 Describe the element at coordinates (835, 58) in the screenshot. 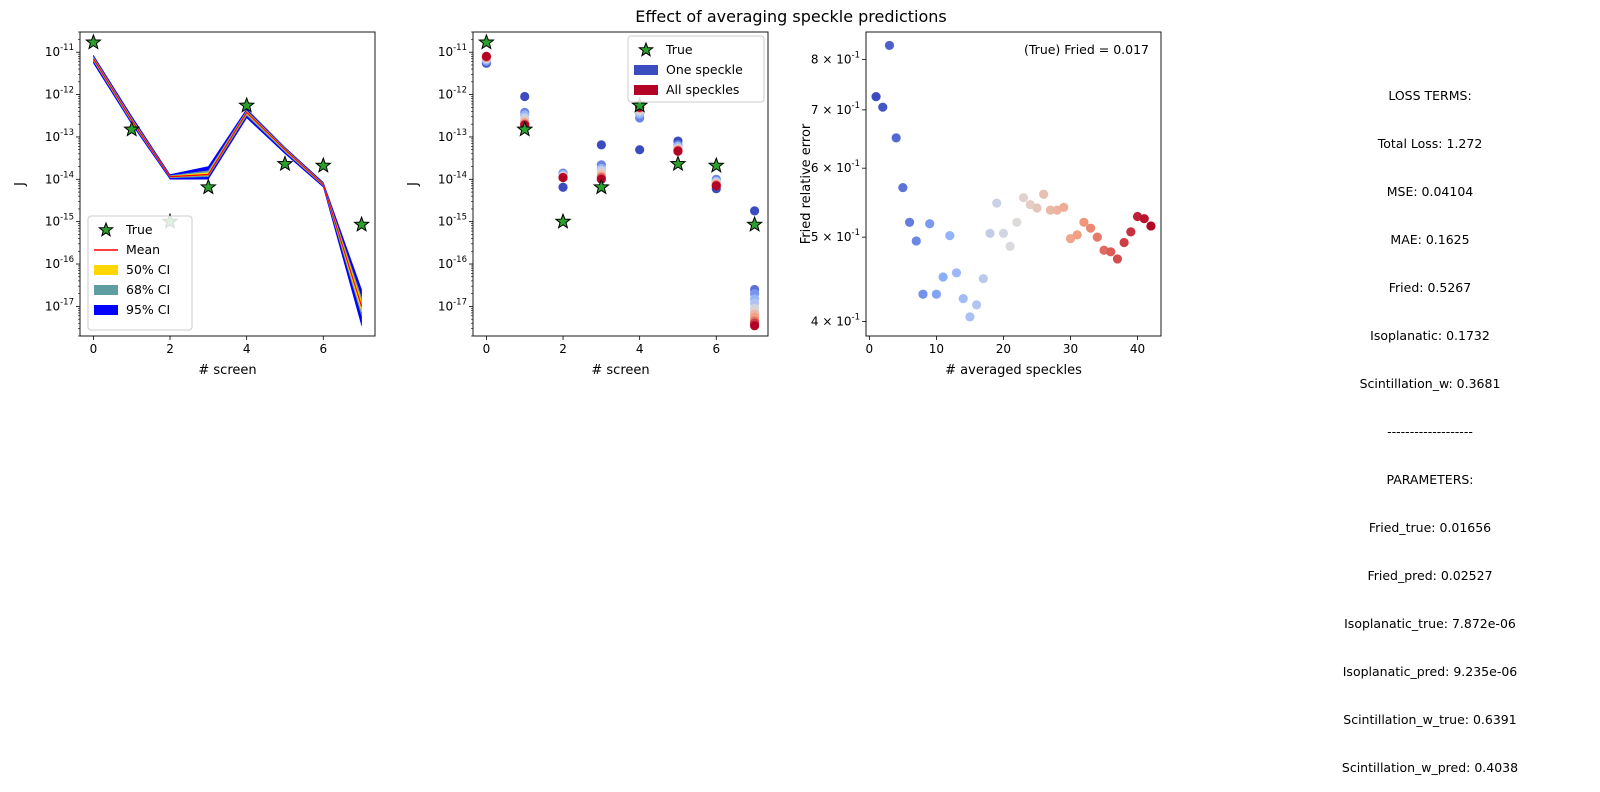

I see `y-tick-label: 8 × 10⁻¹` at that location.